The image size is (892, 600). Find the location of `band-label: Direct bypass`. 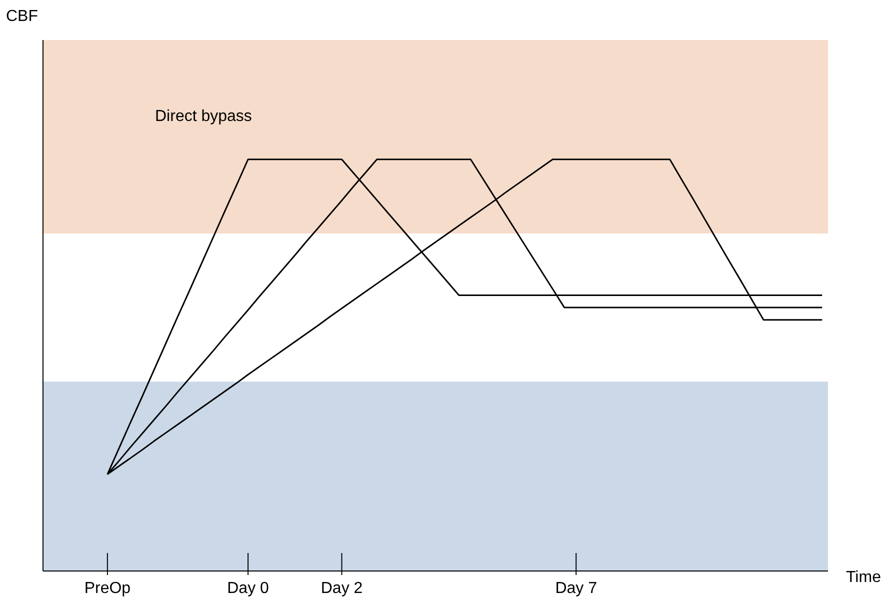

band-label: Direct bypass is located at coordinates (203, 116).